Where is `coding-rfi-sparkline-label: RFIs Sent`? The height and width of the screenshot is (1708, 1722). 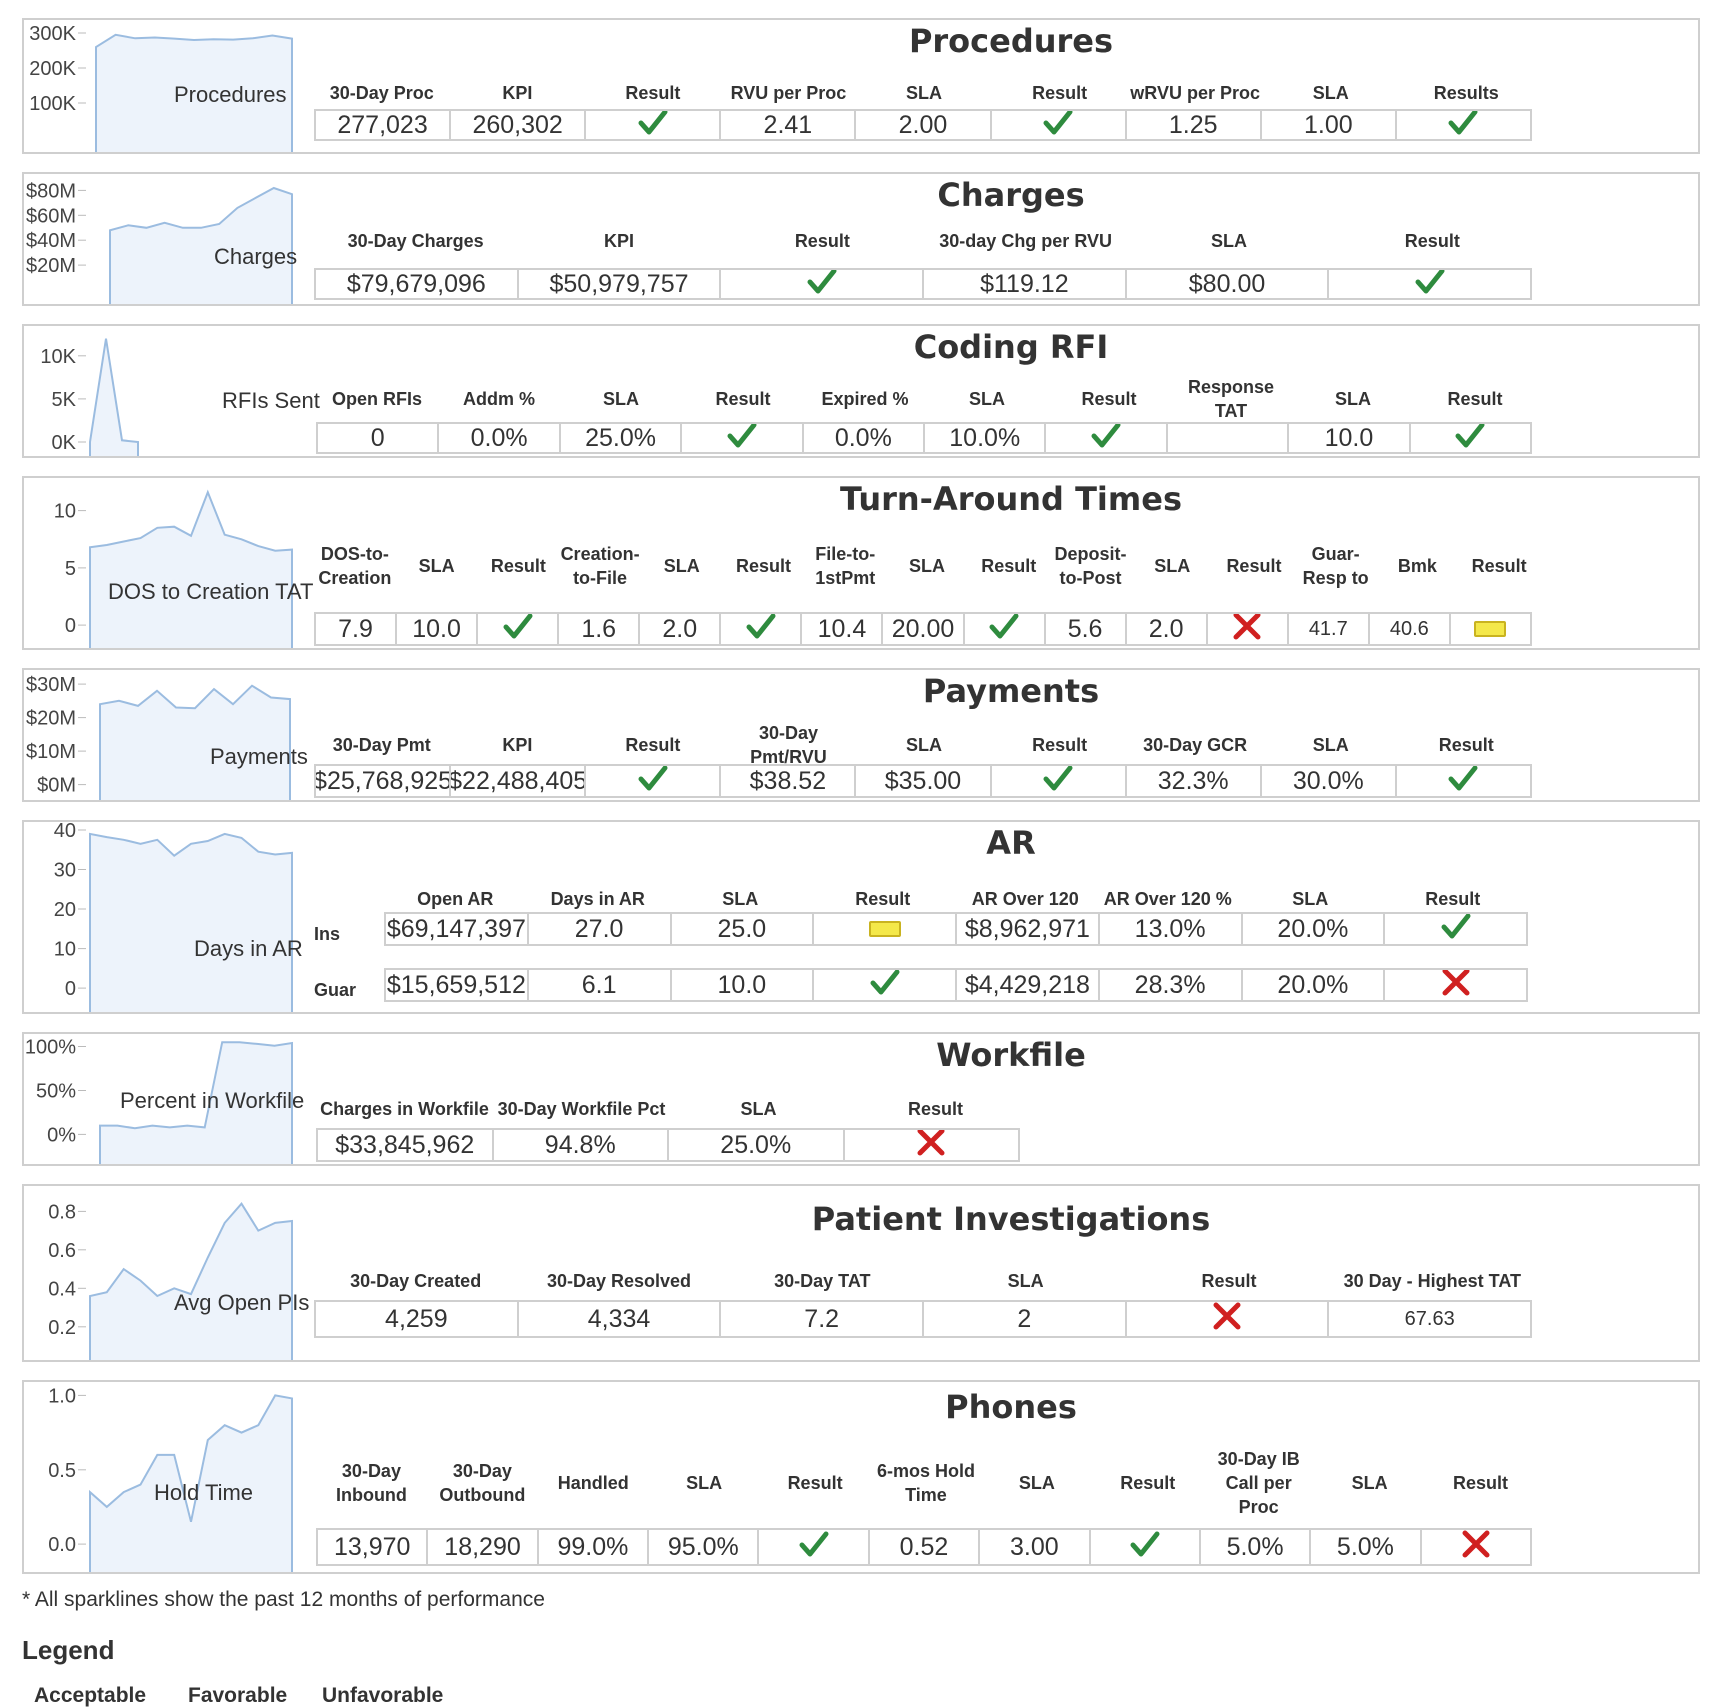
coding-rfi-sparkline-label: RFIs Sent is located at coordinates (271, 400).